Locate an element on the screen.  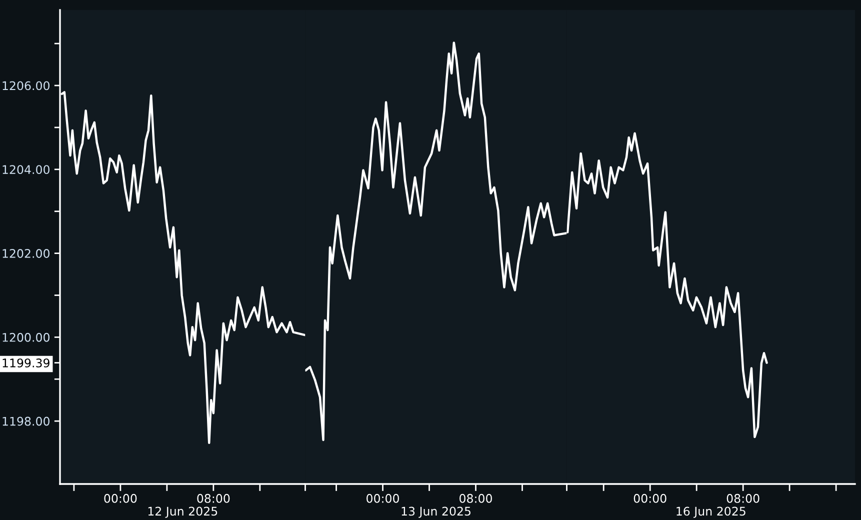
y-tick-label: 1200.00 is located at coordinates (26, 337).